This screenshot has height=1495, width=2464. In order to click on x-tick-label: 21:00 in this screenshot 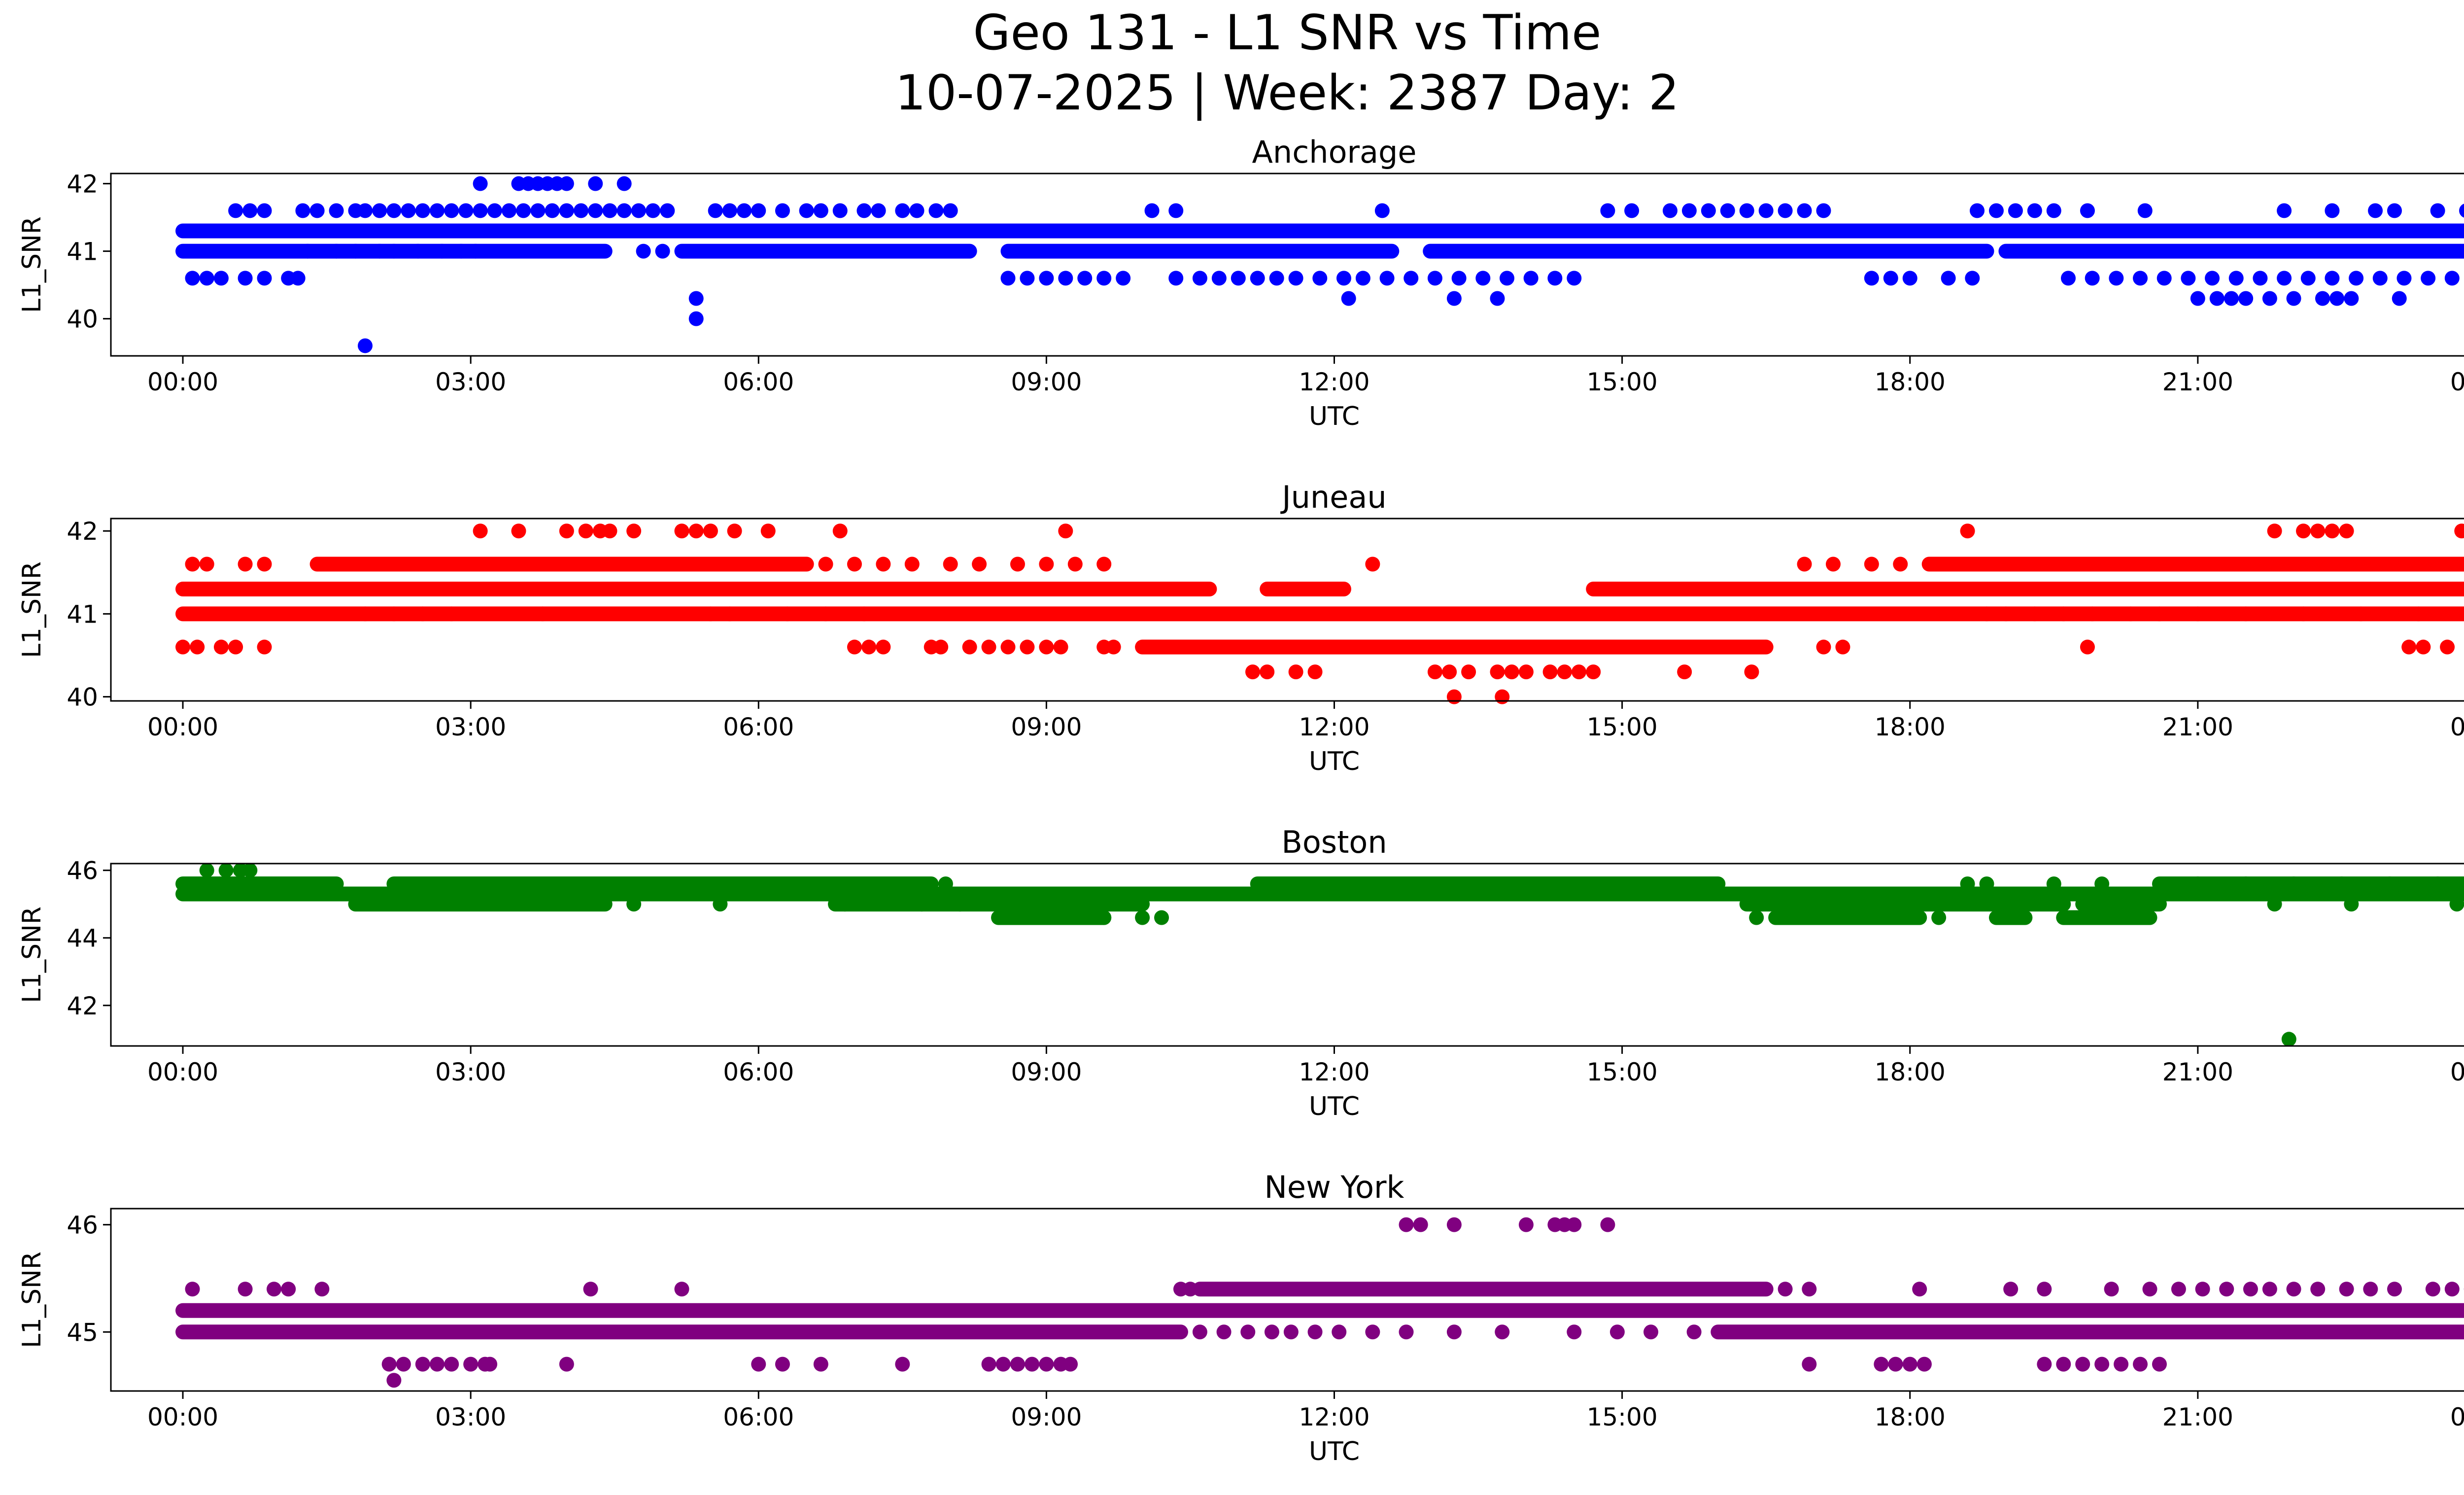, I will do `click(2197, 1072)`.